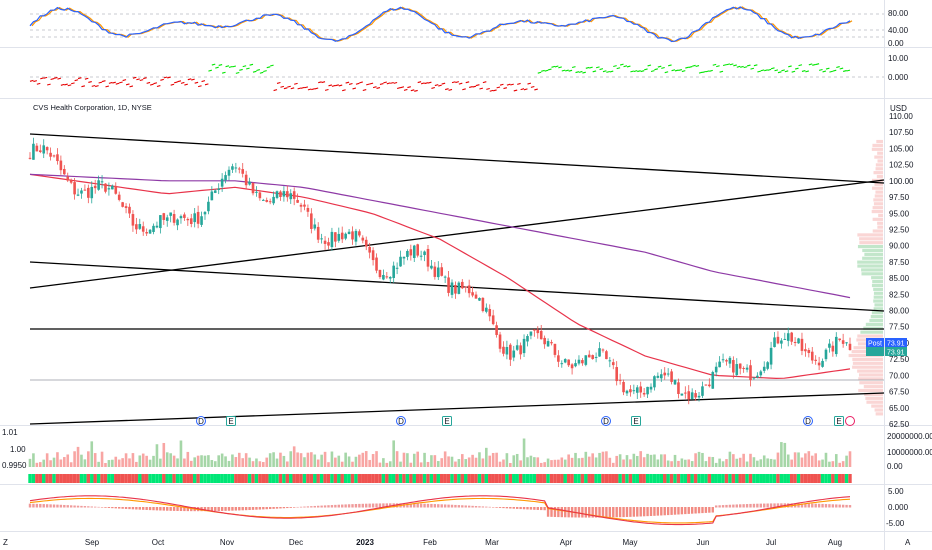  Describe the element at coordinates (901, 148) in the screenshot. I see `price-tick: 105.00` at that location.